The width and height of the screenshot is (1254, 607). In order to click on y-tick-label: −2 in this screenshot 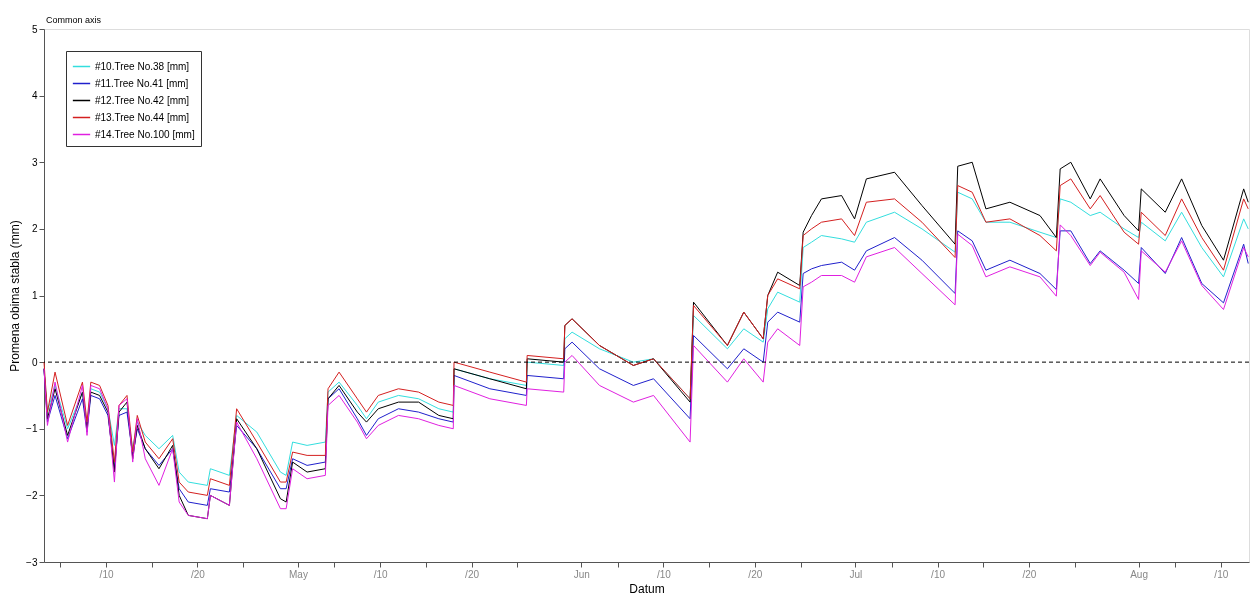, I will do `click(32, 495)`.